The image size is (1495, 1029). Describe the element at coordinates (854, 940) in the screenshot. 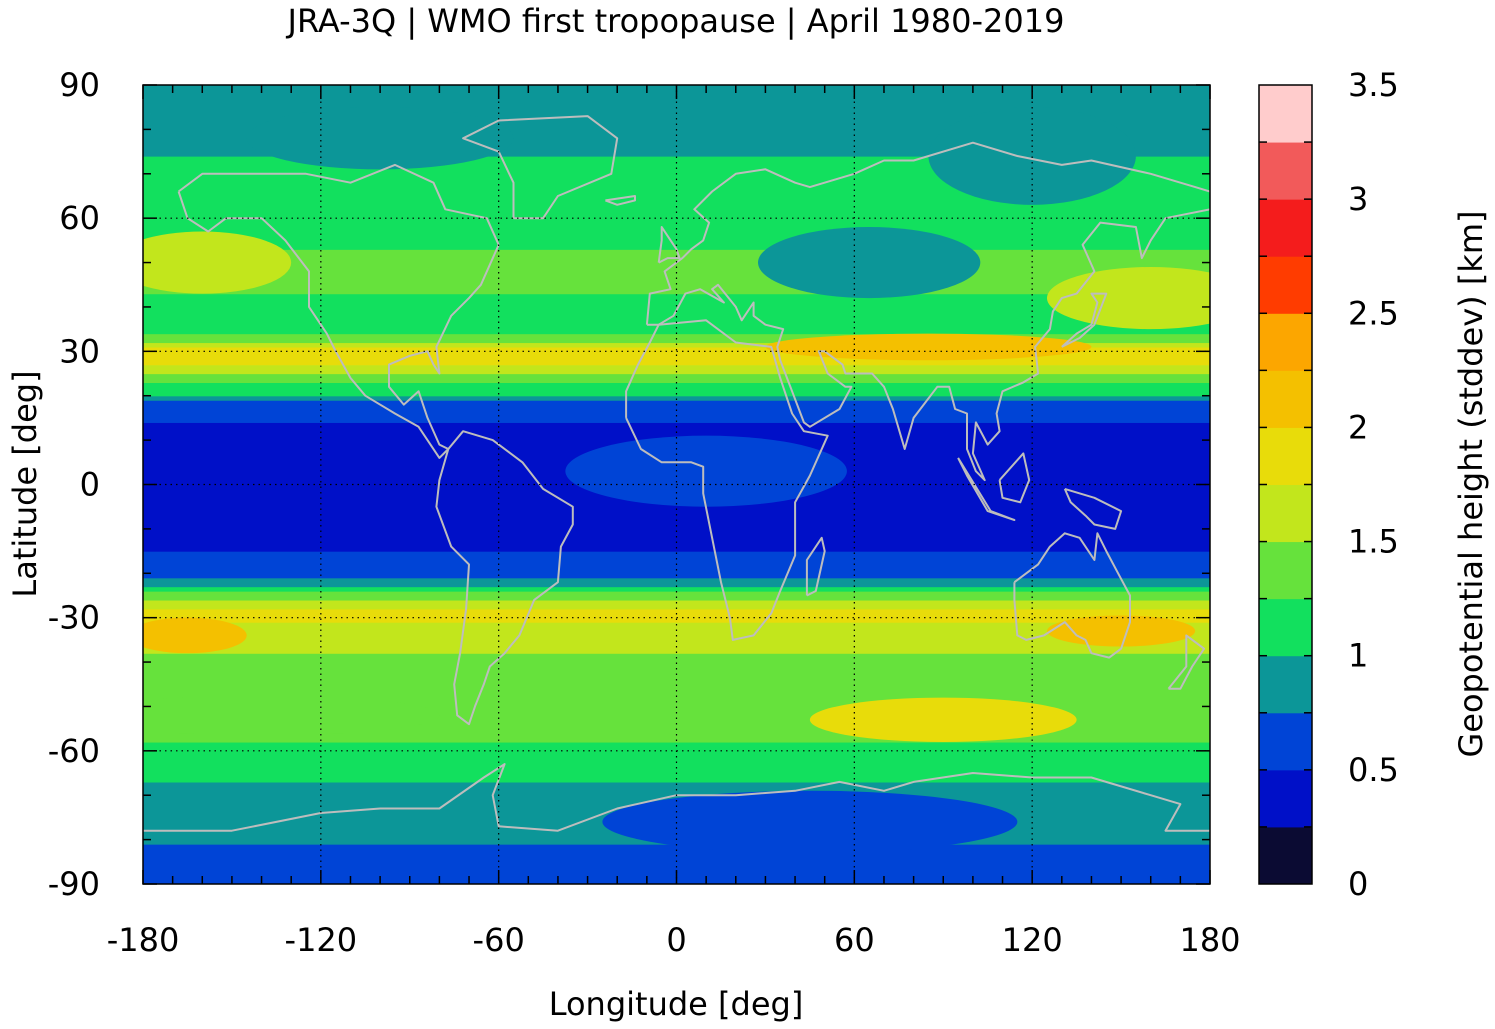

I see `x-tick-label: 60` at that location.